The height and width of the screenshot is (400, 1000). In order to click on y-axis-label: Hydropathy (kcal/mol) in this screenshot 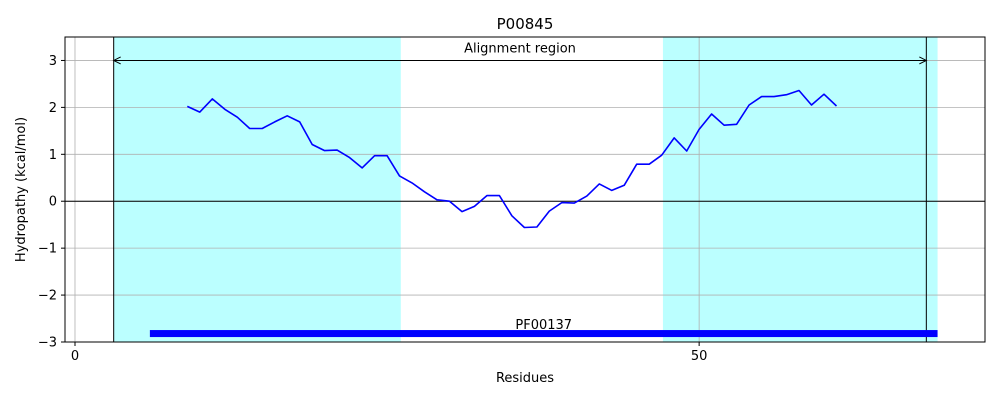, I will do `click(21, 189)`.